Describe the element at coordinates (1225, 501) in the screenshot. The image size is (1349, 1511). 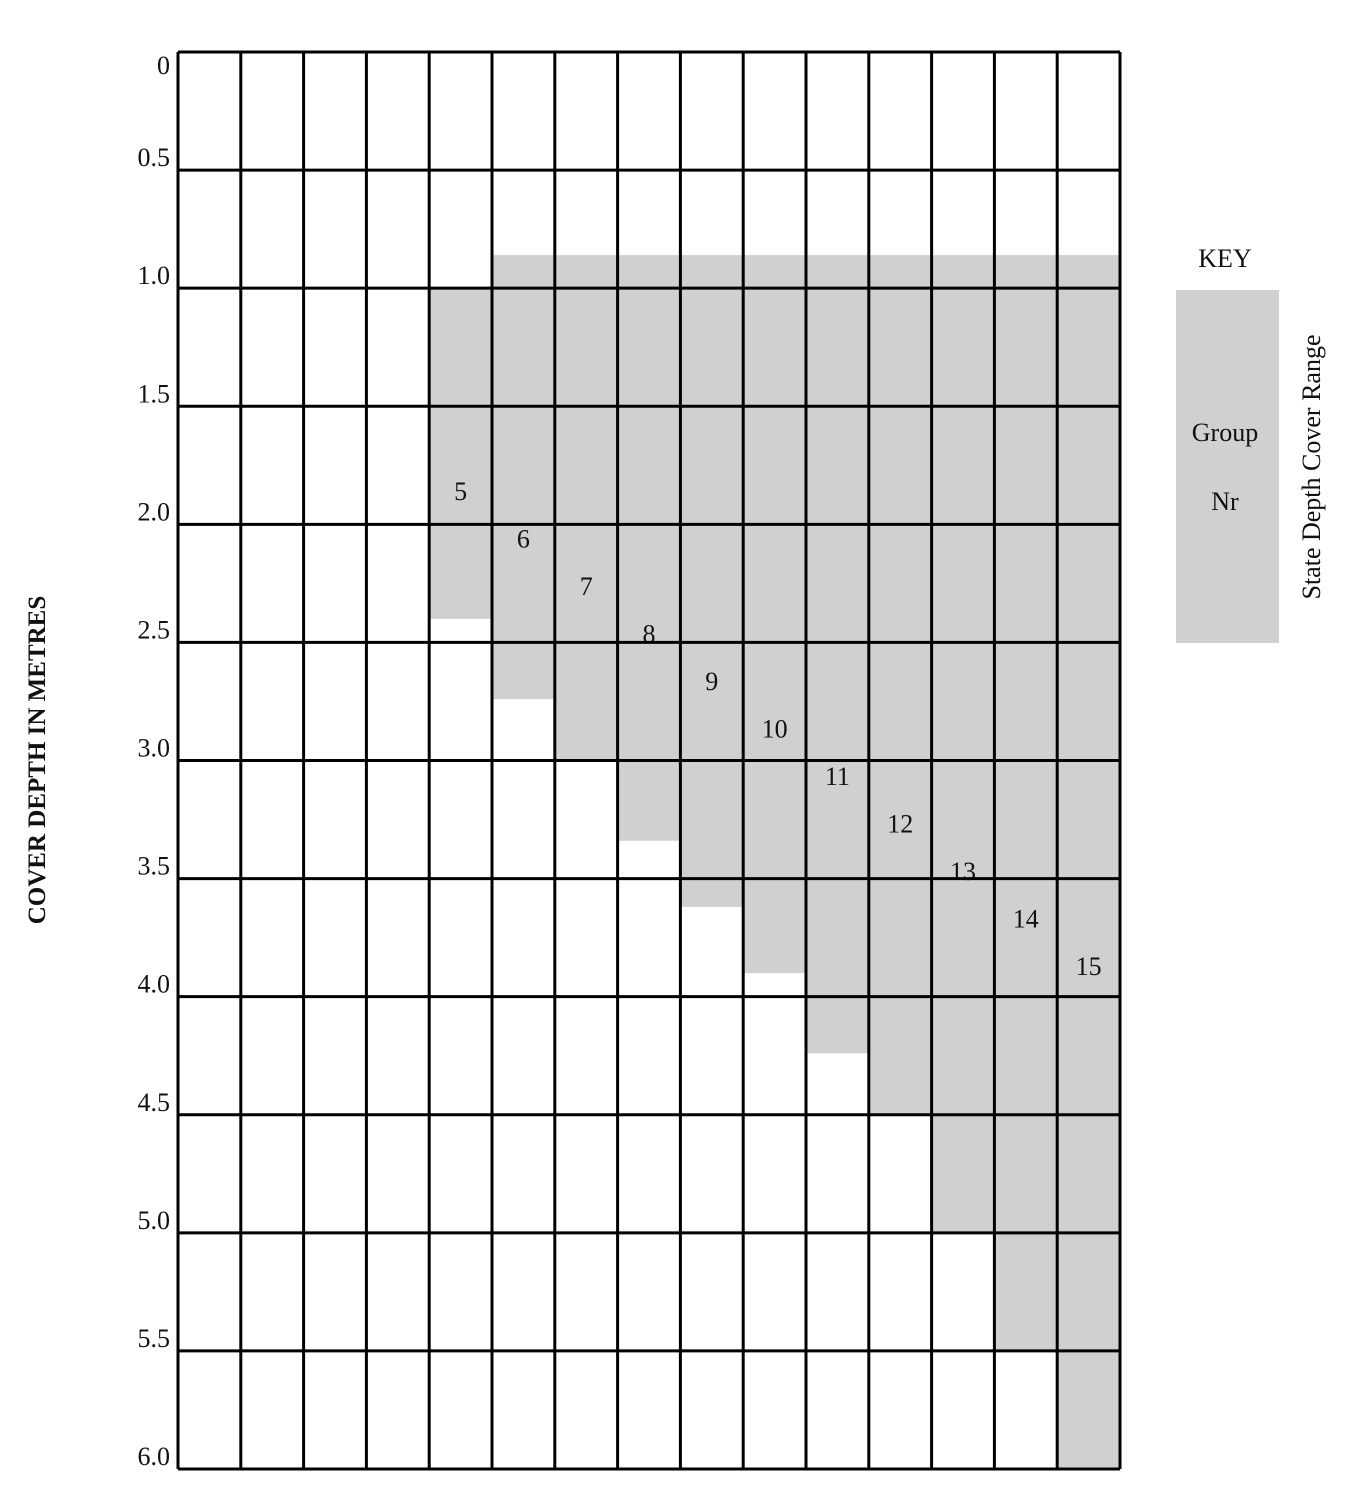
I see `key-text: Nr` at that location.